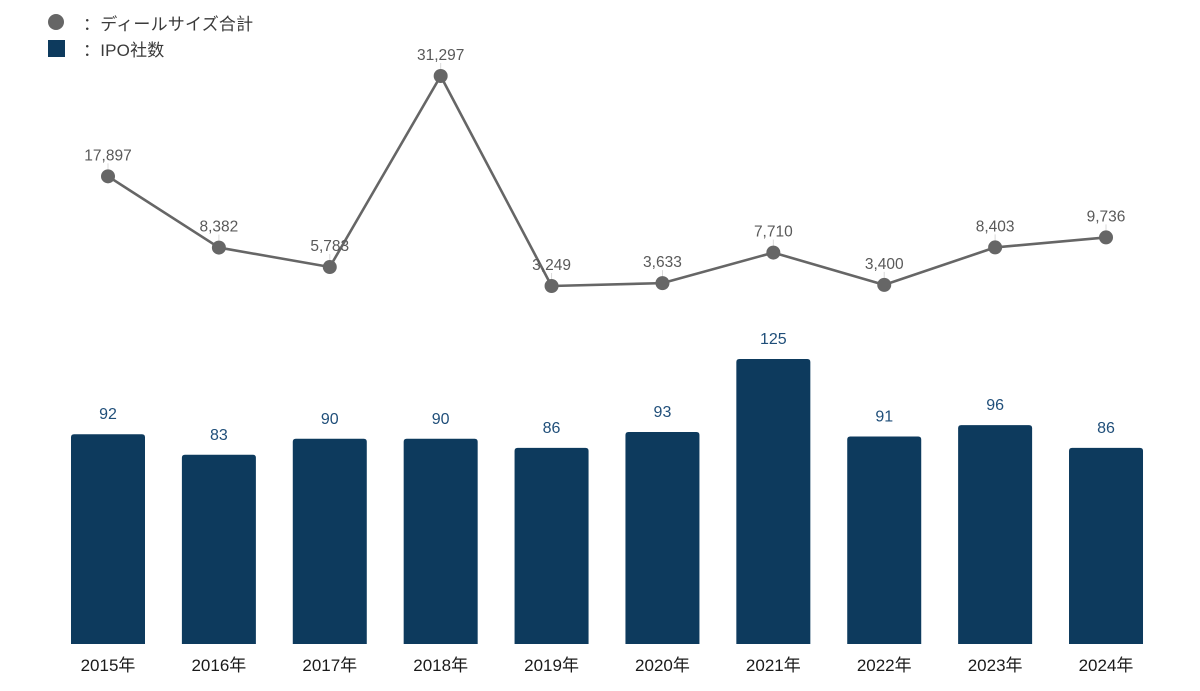 The width and height of the screenshot is (1200, 691). What do you see at coordinates (995, 665) in the screenshot?
I see `x-axis-label: 2023年` at bounding box center [995, 665].